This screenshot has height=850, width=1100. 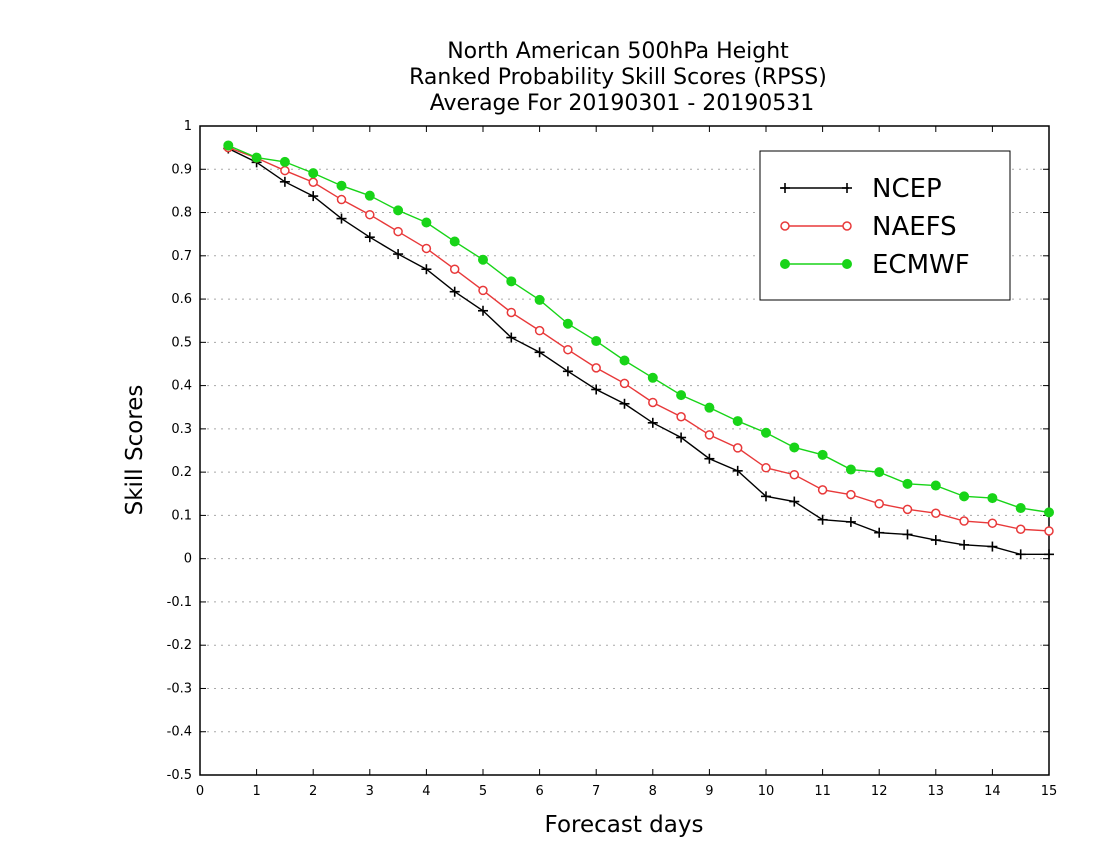 I want to click on y-tick-label: 0.6, so click(x=181, y=299).